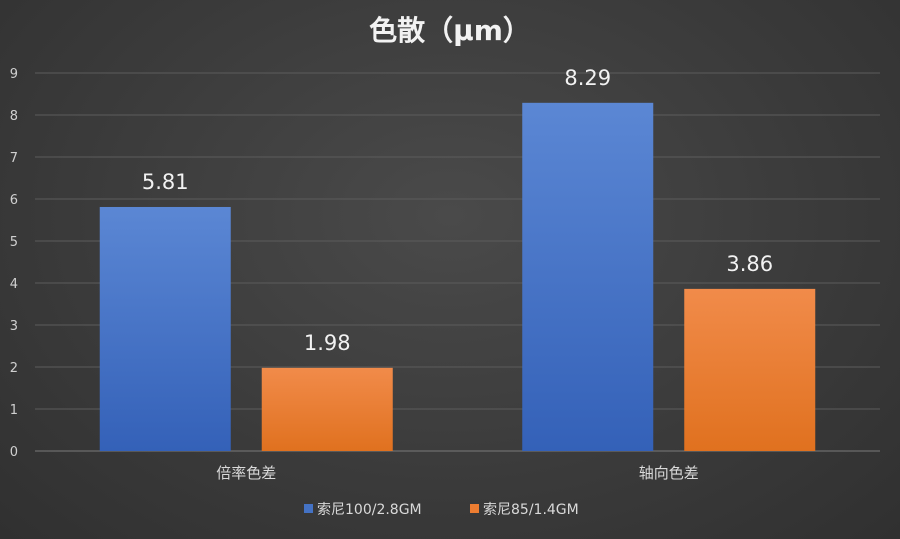 This screenshot has width=900, height=539. What do you see at coordinates (14, 158) in the screenshot?
I see `y-tick-label: 7` at bounding box center [14, 158].